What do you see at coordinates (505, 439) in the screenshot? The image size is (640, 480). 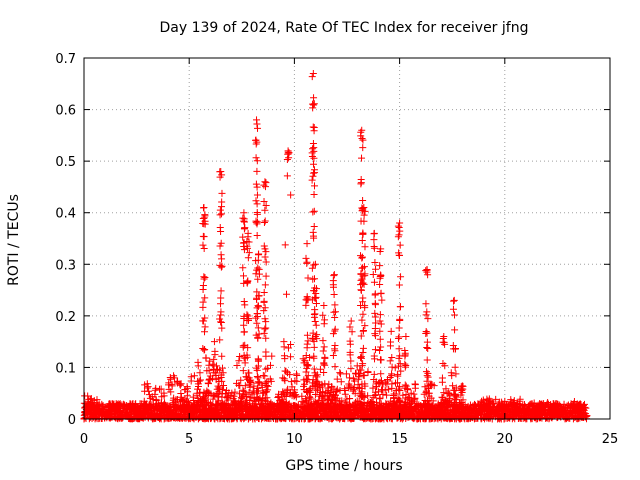 I see `x-tick-label: 20` at bounding box center [505, 439].